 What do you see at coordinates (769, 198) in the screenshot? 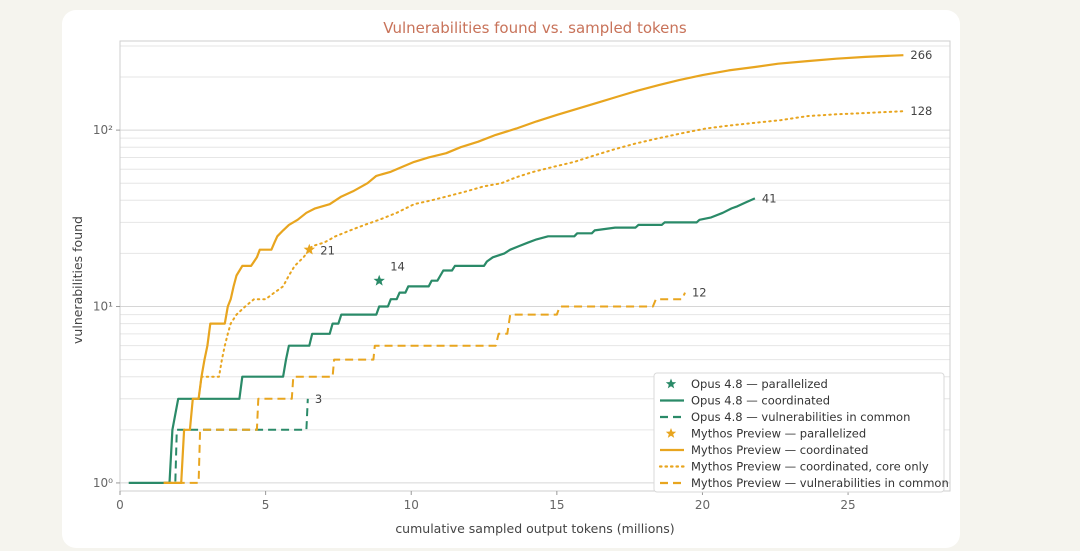
I see `series-1-end-label: 41` at bounding box center [769, 198].